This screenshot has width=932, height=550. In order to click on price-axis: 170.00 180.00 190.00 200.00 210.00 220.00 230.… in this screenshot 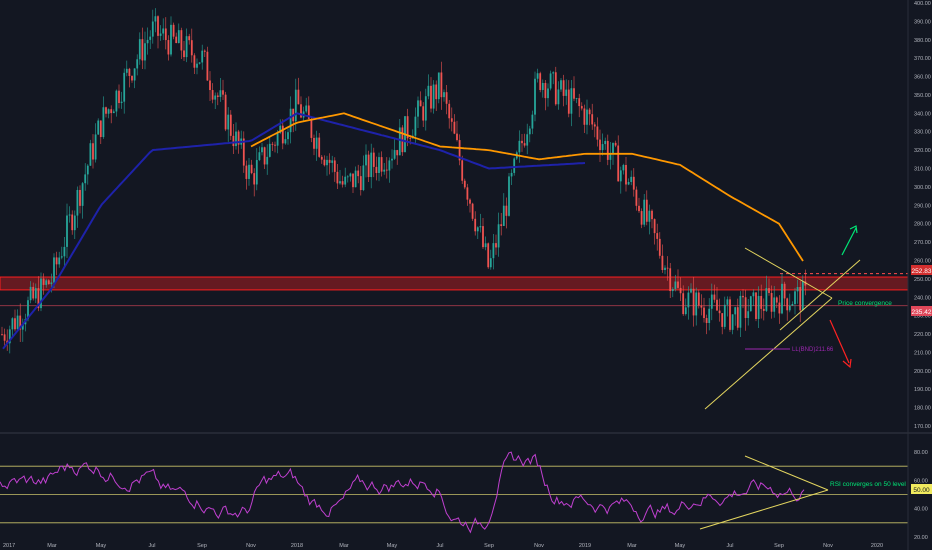, I will do `click(922, 215)`.